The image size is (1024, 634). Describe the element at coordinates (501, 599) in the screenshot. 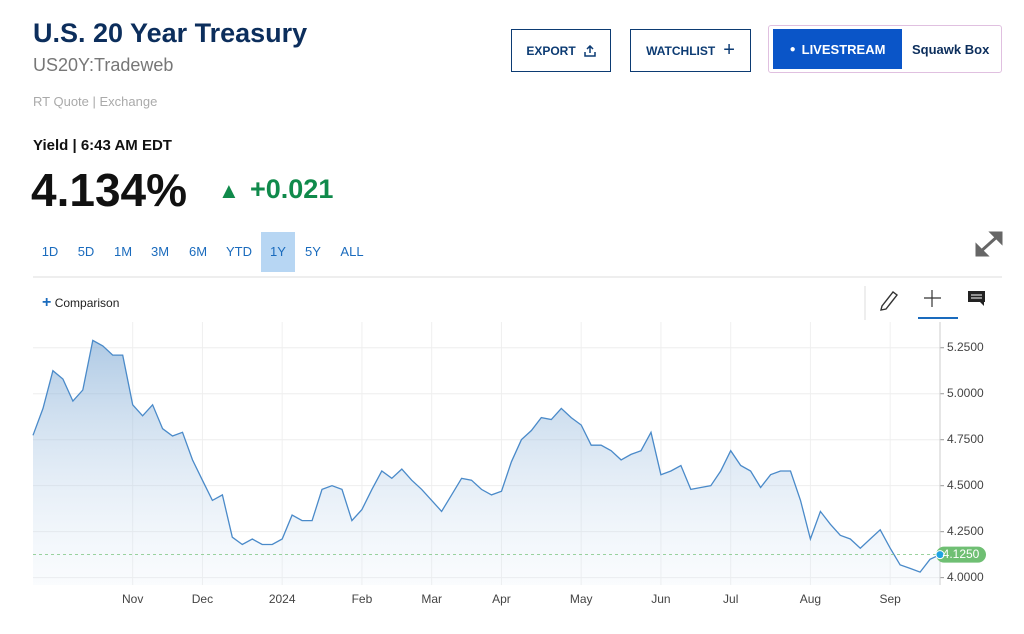

I see `x-tick-label: Apr` at that location.